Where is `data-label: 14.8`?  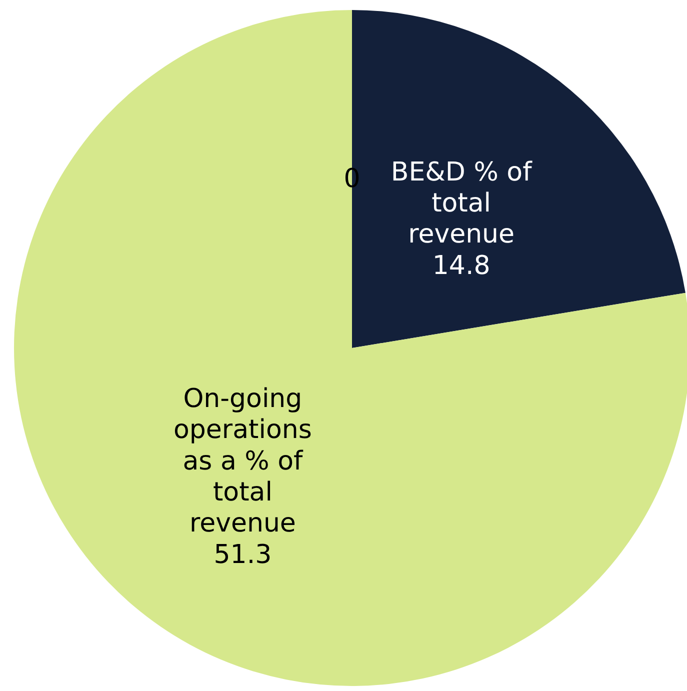
data-label: 14.8 is located at coordinates (461, 265).